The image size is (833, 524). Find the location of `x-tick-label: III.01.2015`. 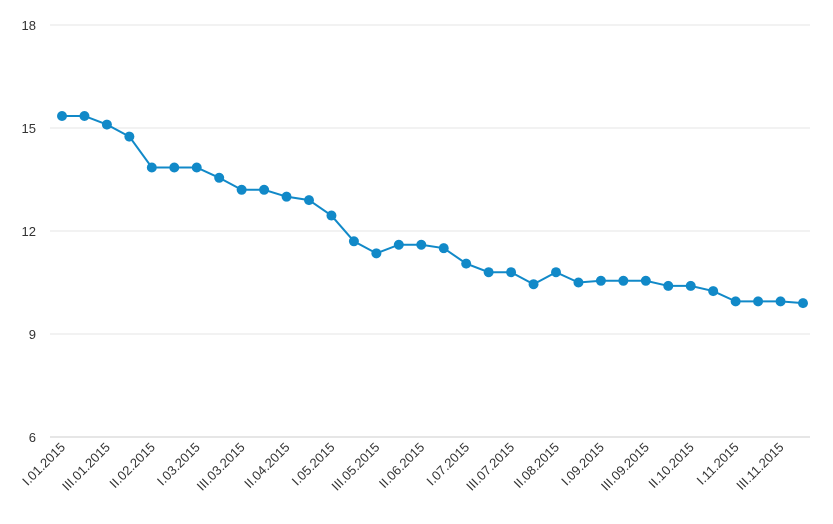

x-tick-label: III.01.2015 is located at coordinates (86, 467).